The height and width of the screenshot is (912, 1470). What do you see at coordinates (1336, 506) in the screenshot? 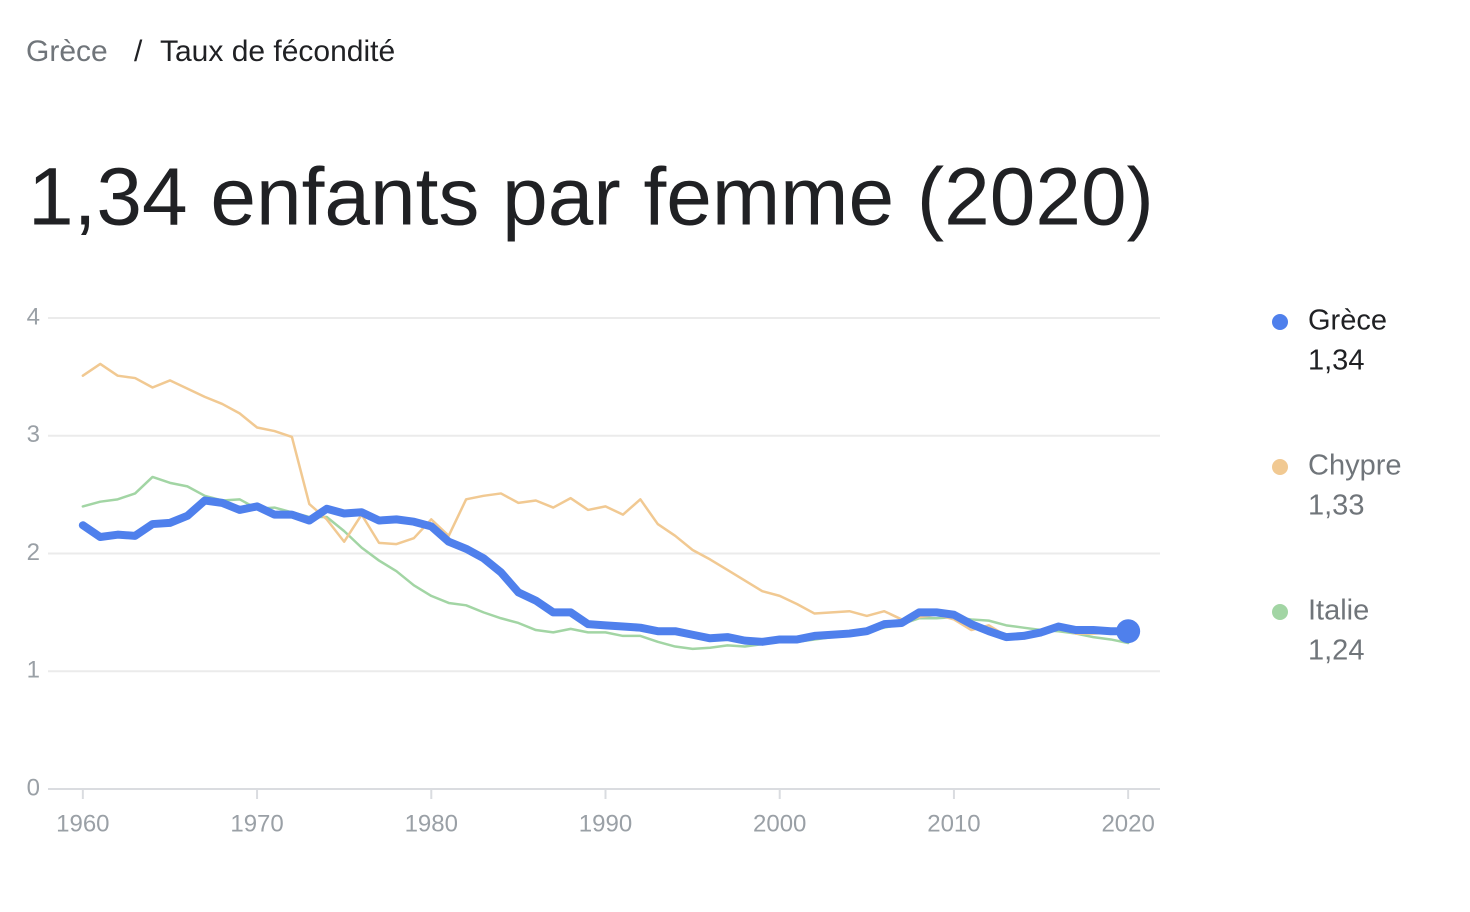
I see `legend-value: 1,33` at bounding box center [1336, 506].